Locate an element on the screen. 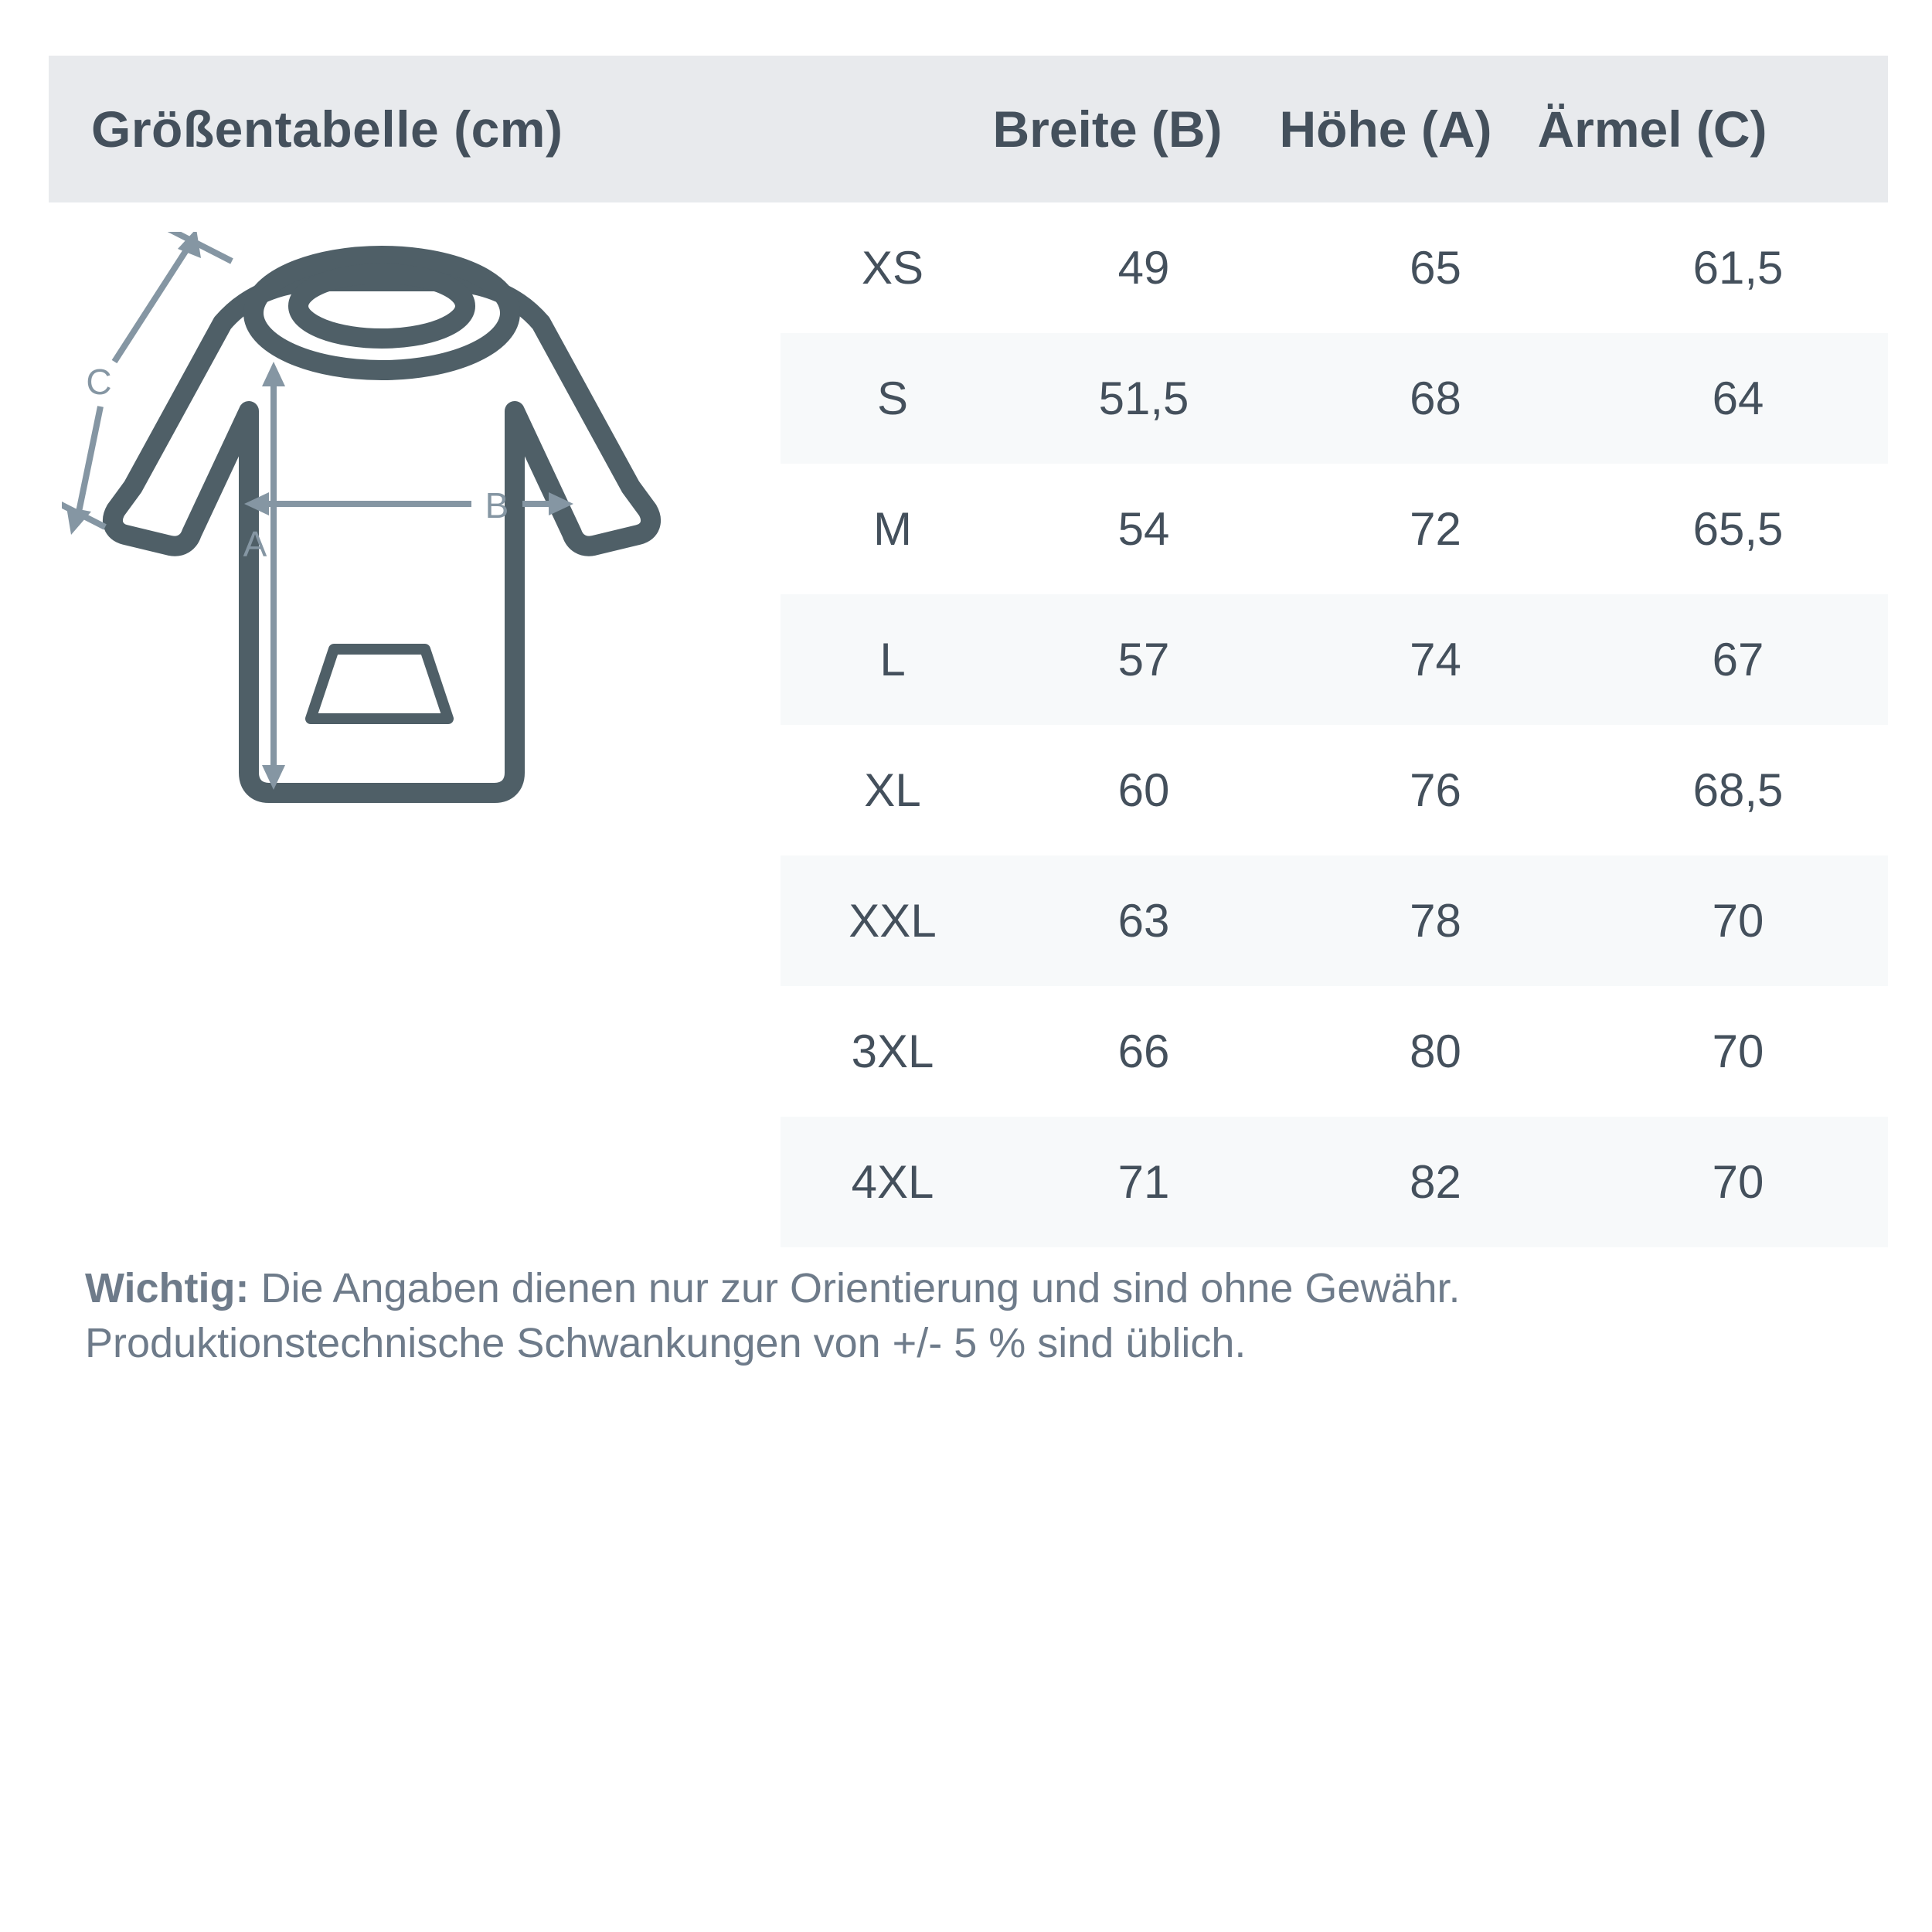 This screenshot has width=1932, height=1932. hoodie-diagram: A B C is located at coordinates (418, 549).